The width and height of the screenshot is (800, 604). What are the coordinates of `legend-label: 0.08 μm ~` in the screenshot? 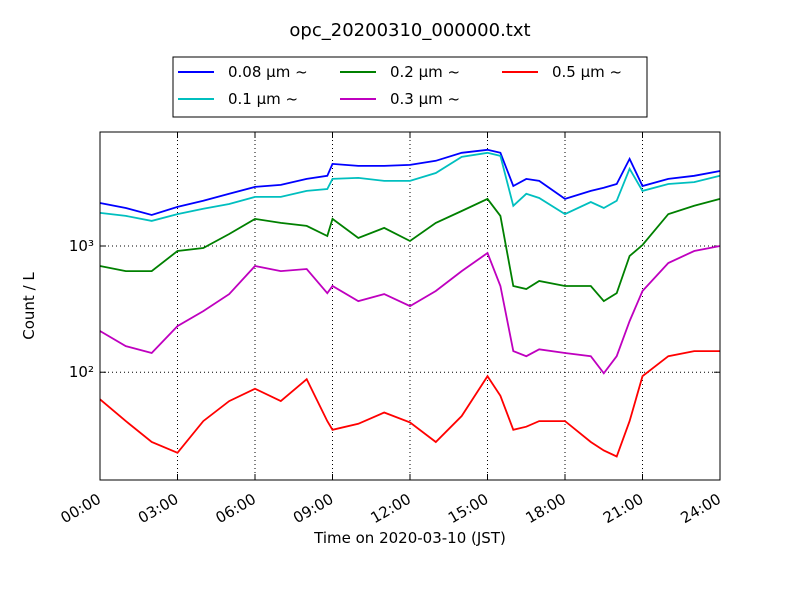 It's located at (268, 72).